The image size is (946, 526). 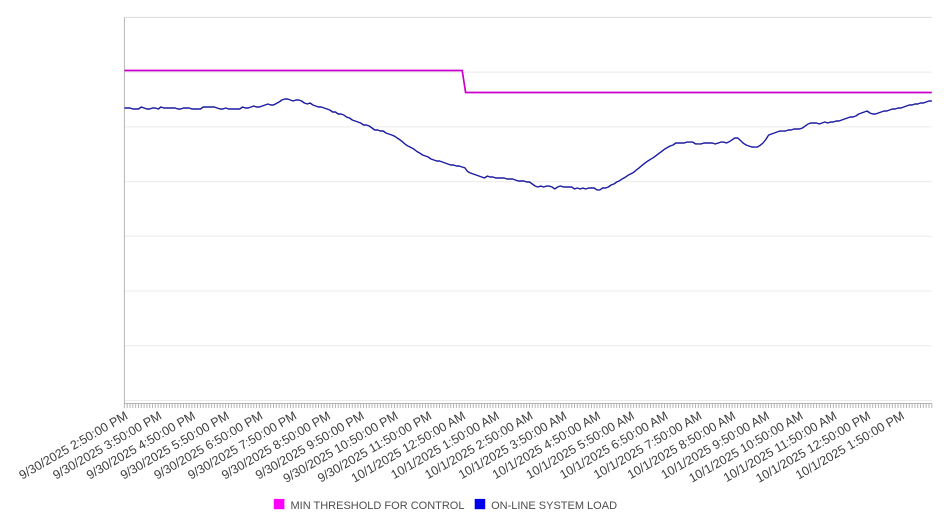 What do you see at coordinates (554, 506) in the screenshot?
I see `svg-text: ON-LINE SYSTEM LOAD` at bounding box center [554, 506].